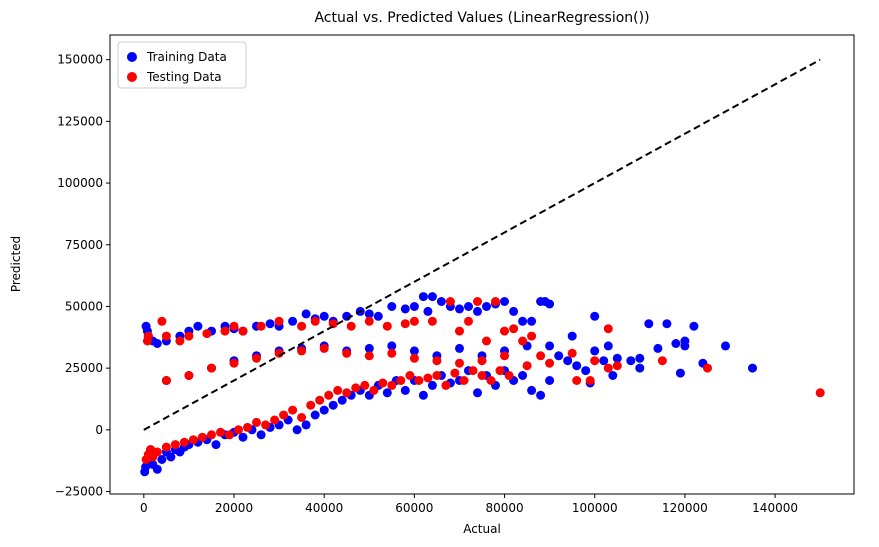 The height and width of the screenshot is (547, 879). What do you see at coordinates (79, 492) in the screenshot?
I see `y-tick-label: −25000` at bounding box center [79, 492].